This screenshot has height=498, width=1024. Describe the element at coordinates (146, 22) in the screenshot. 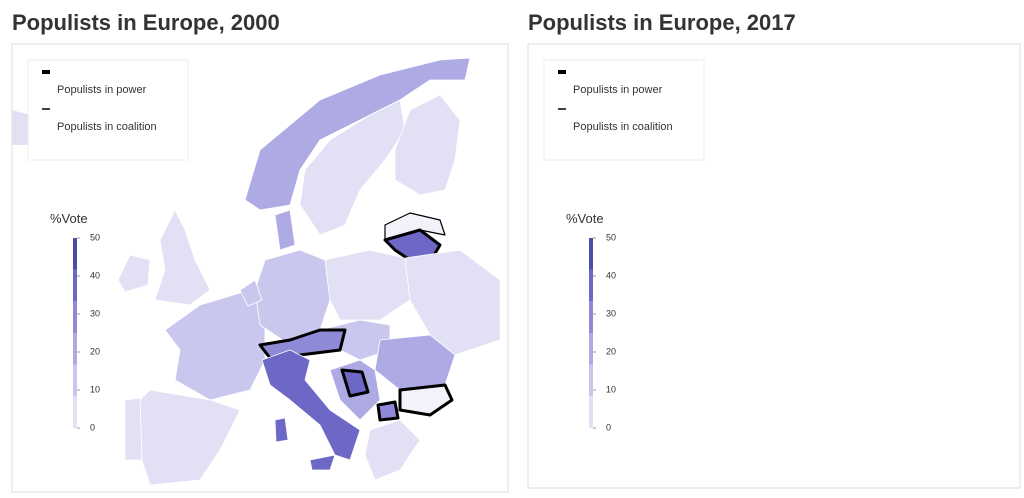

I see `panel-title: Populists in Europe, 2000` at that location.